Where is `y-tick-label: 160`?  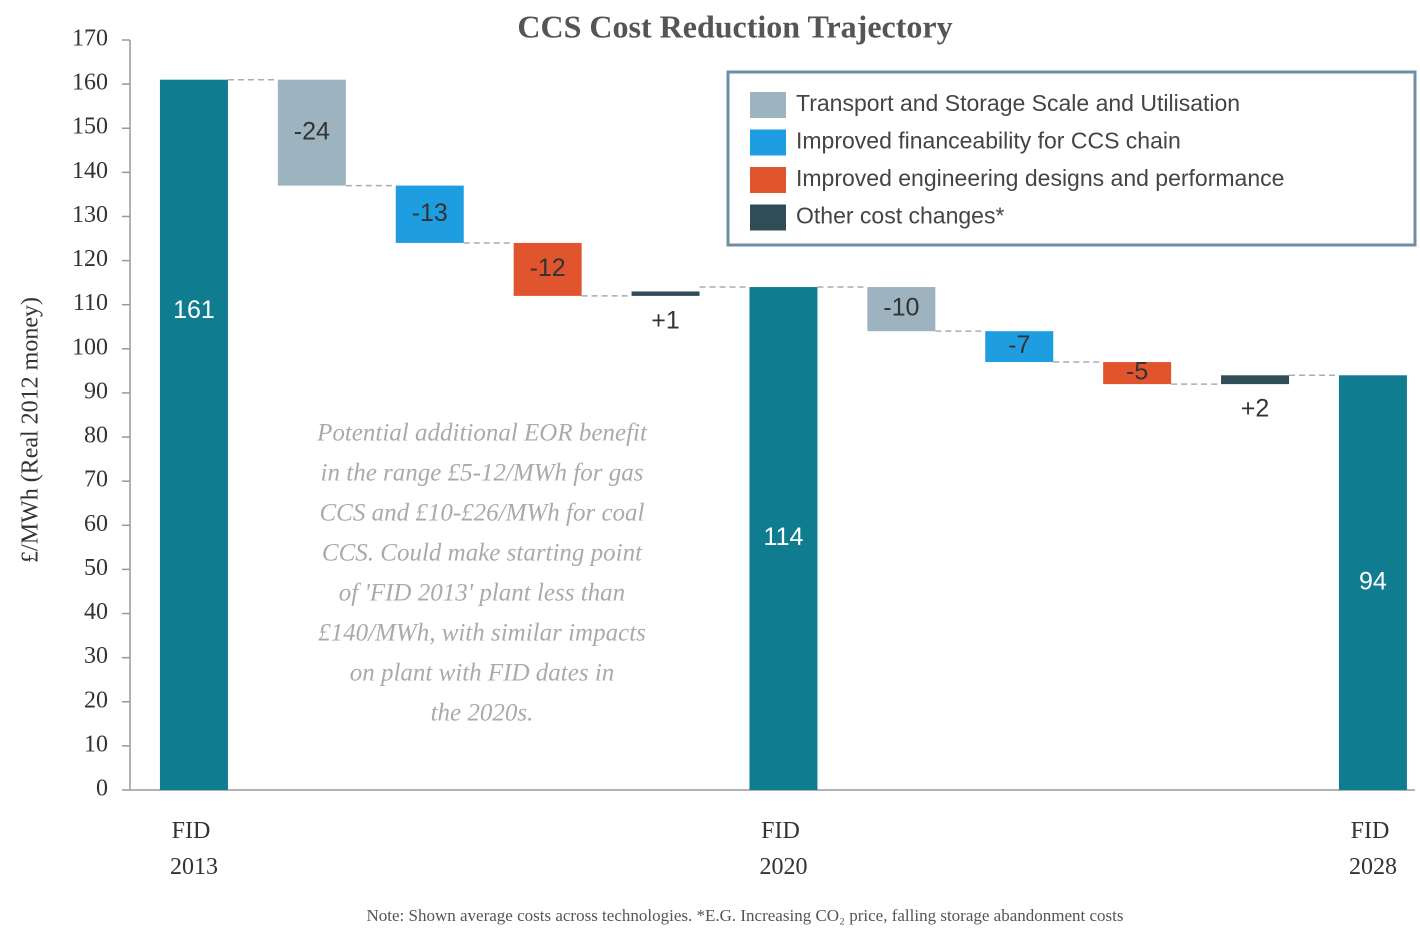
y-tick-label: 160 is located at coordinates (90, 83).